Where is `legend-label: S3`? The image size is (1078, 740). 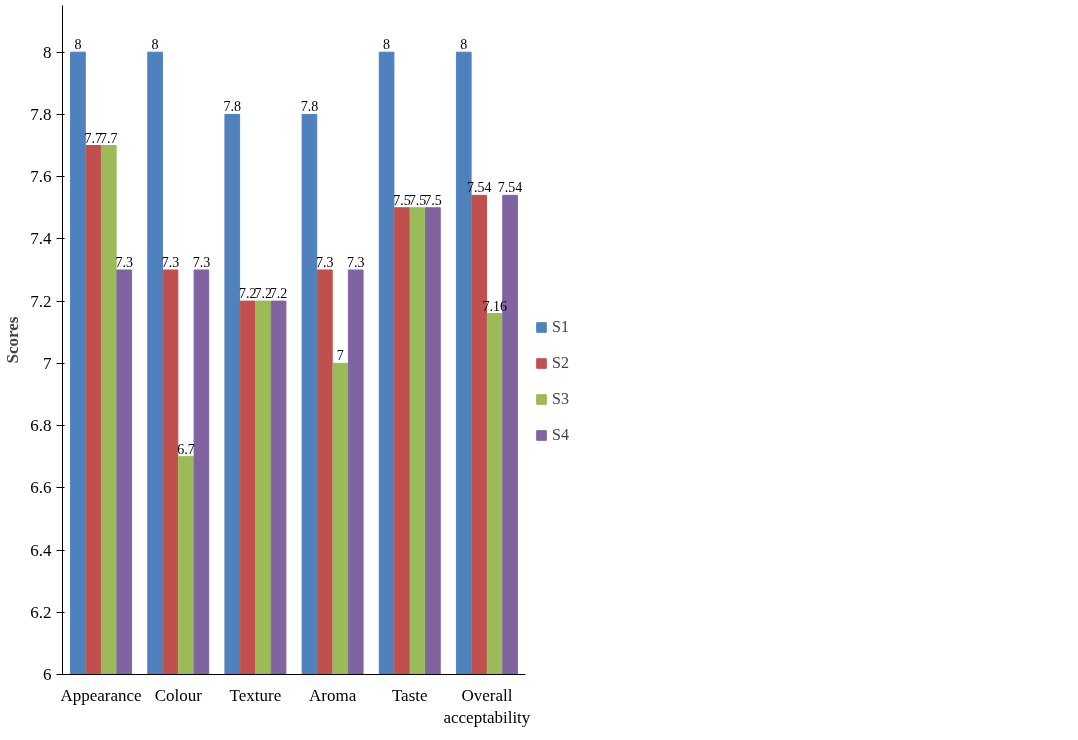
legend-label: S3 is located at coordinates (561, 399).